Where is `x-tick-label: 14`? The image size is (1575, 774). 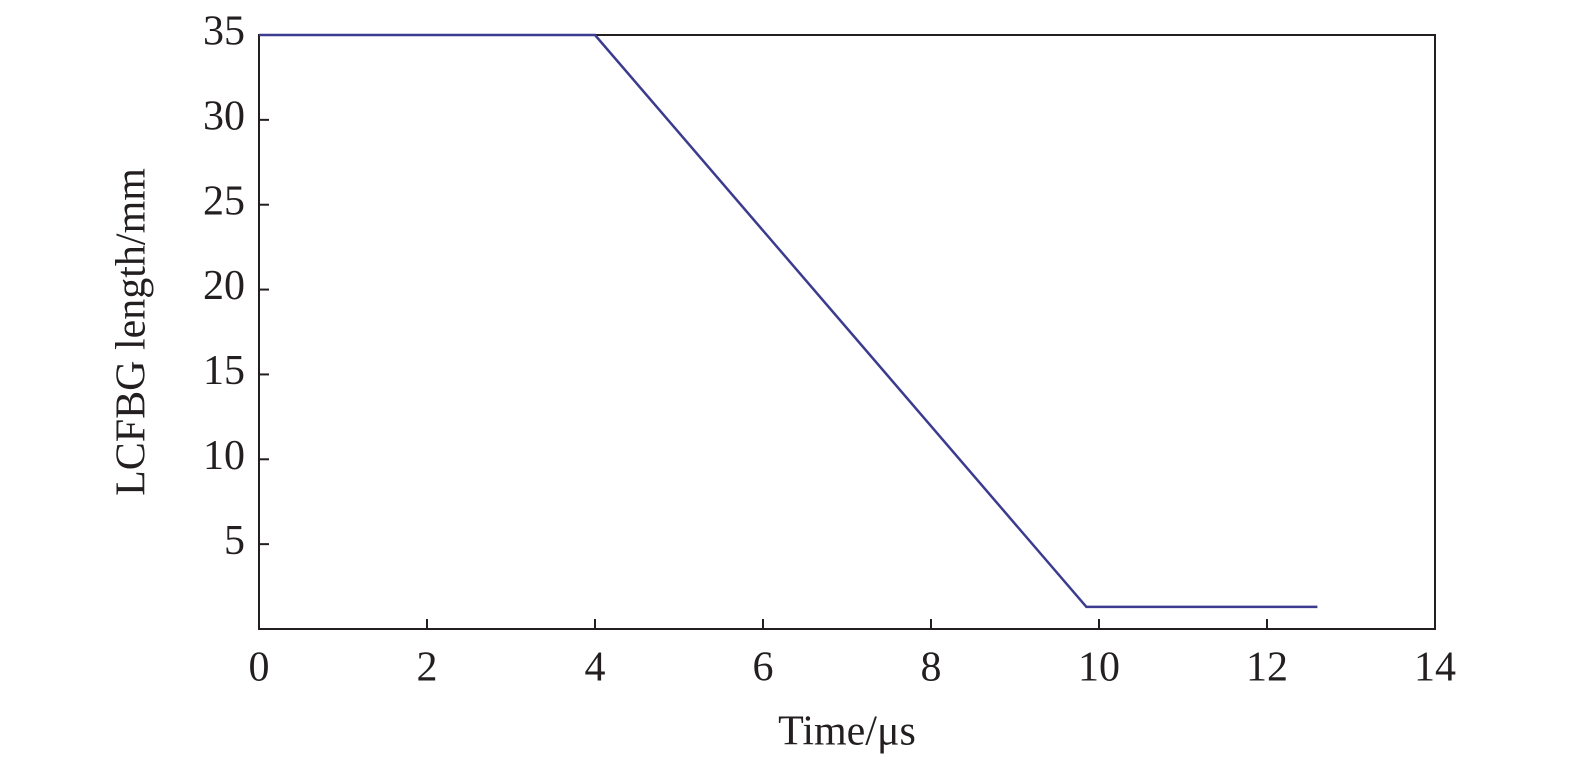
x-tick-label: 14 is located at coordinates (1435, 668).